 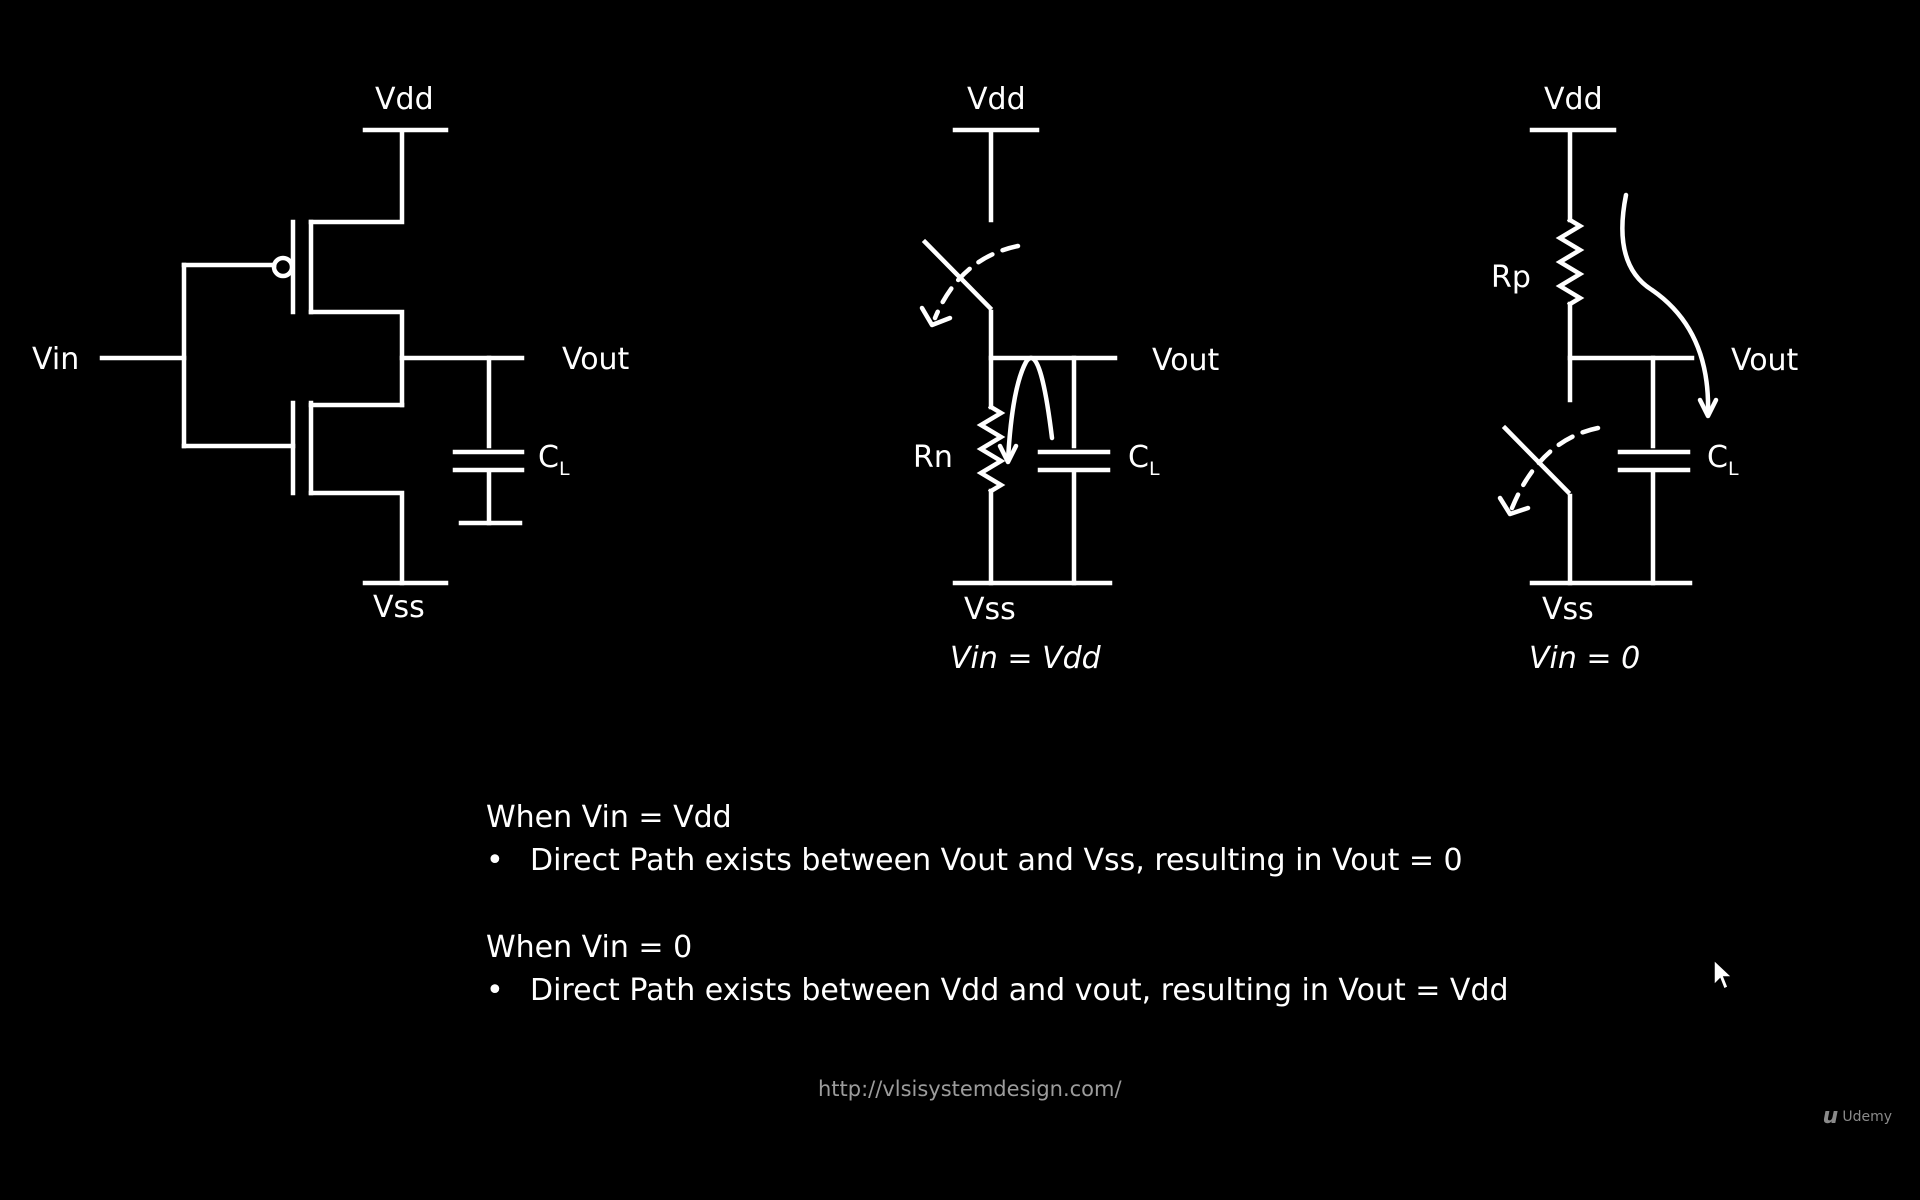 I want to click on rn-label: Rn, so click(x=933, y=457).